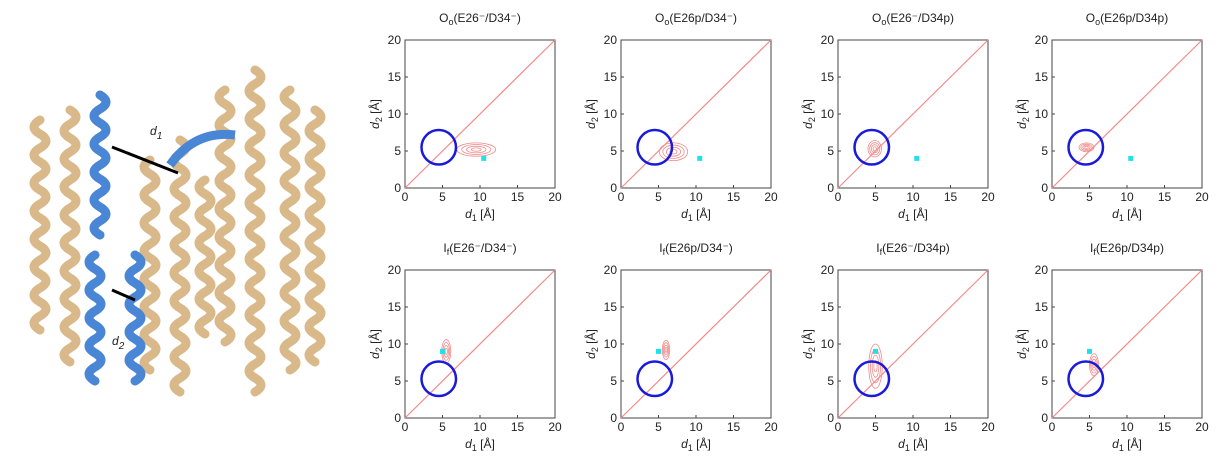 This screenshot has width=1219, height=465. Describe the element at coordinates (479, 249) in the screenshot. I see `panel-title: If(E26⁻/D34⁻)` at that location.